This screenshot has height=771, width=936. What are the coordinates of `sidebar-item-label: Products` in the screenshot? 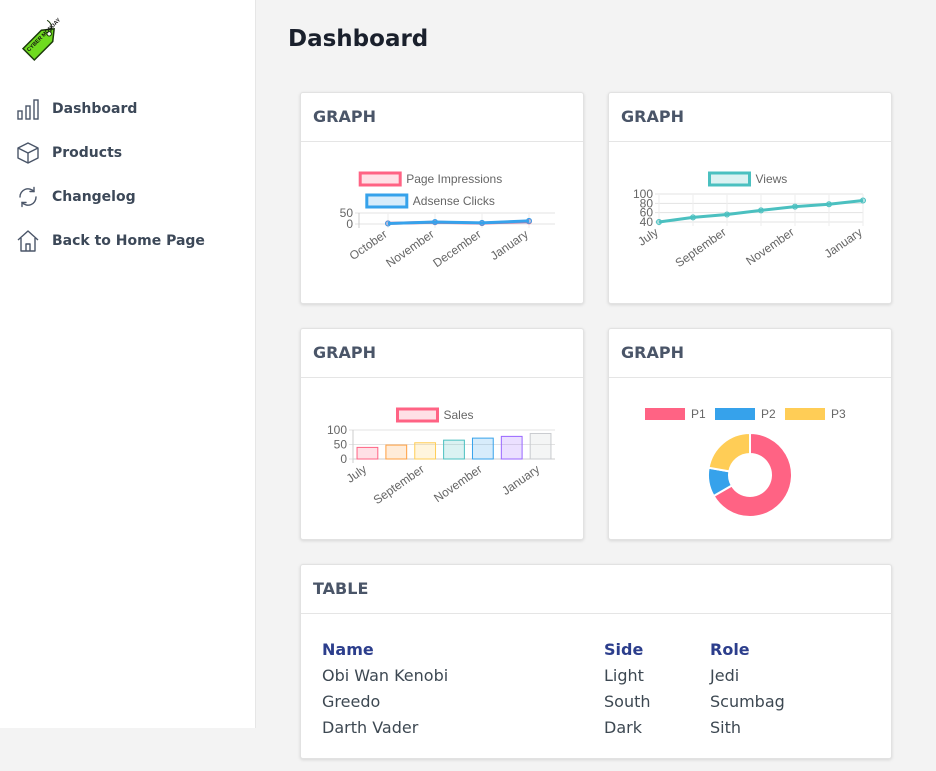 It's located at (87, 153).